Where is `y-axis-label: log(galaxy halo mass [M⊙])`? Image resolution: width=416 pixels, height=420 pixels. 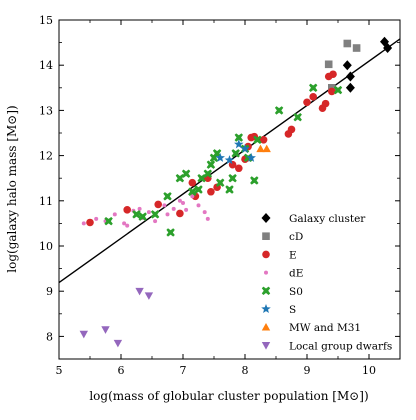 y-axis-label: log(galaxy halo mass [M⊙]) is located at coordinates (12, 188).